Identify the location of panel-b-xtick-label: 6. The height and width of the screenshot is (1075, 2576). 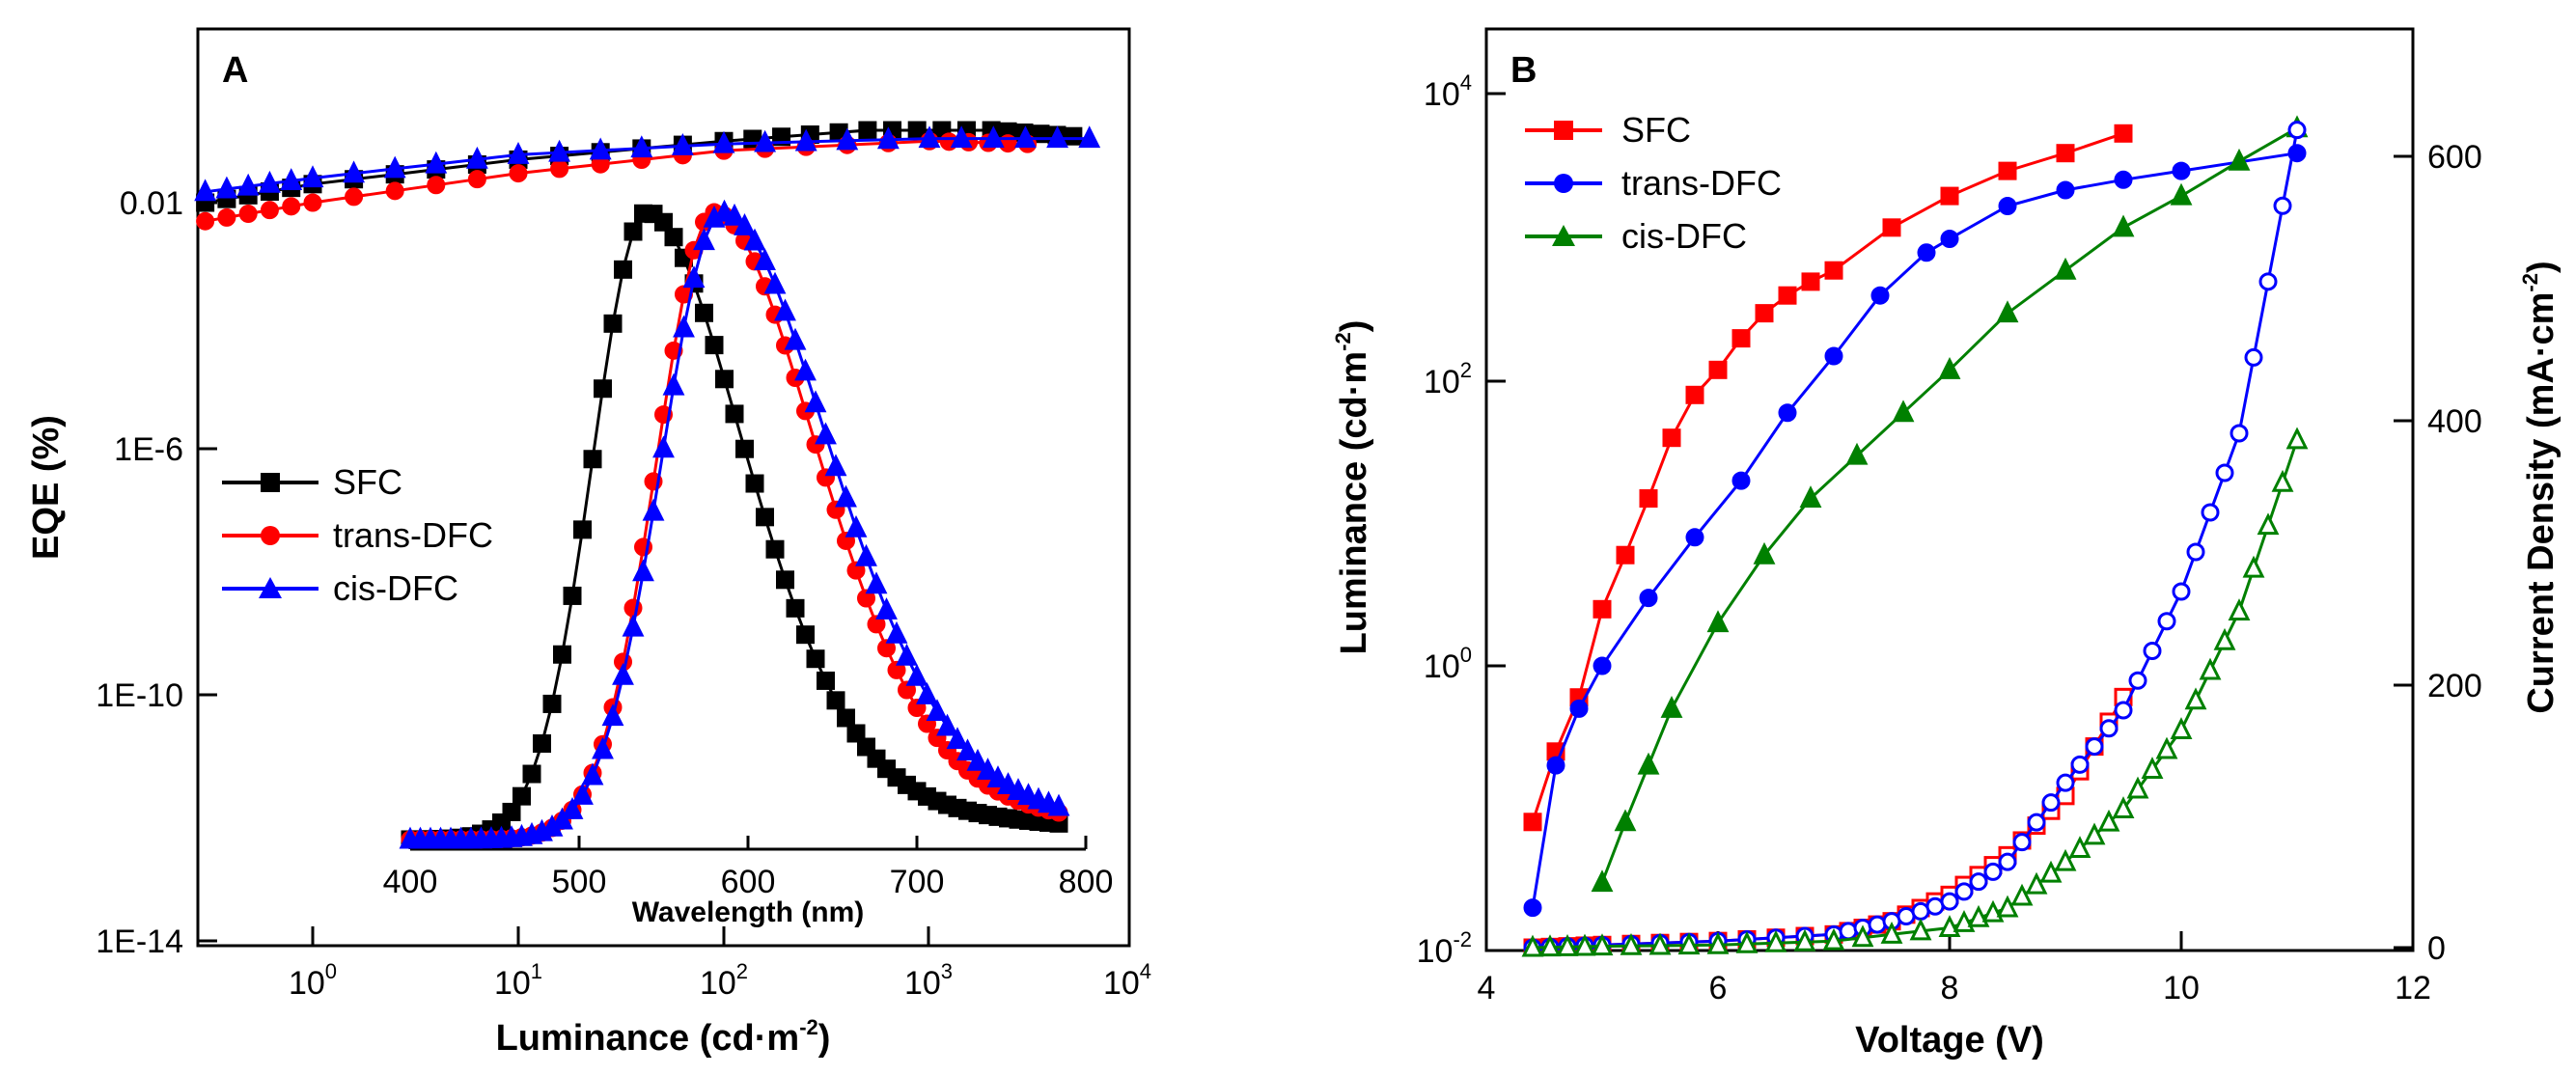
(1718, 988).